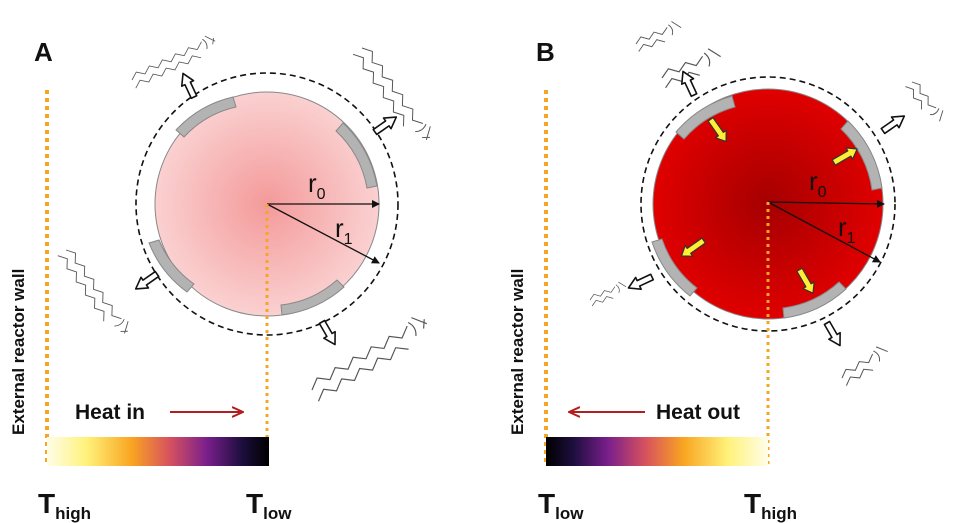 This screenshot has width=960, height=523. I want to click on radius-r1-arrow-a, so click(323, 233).